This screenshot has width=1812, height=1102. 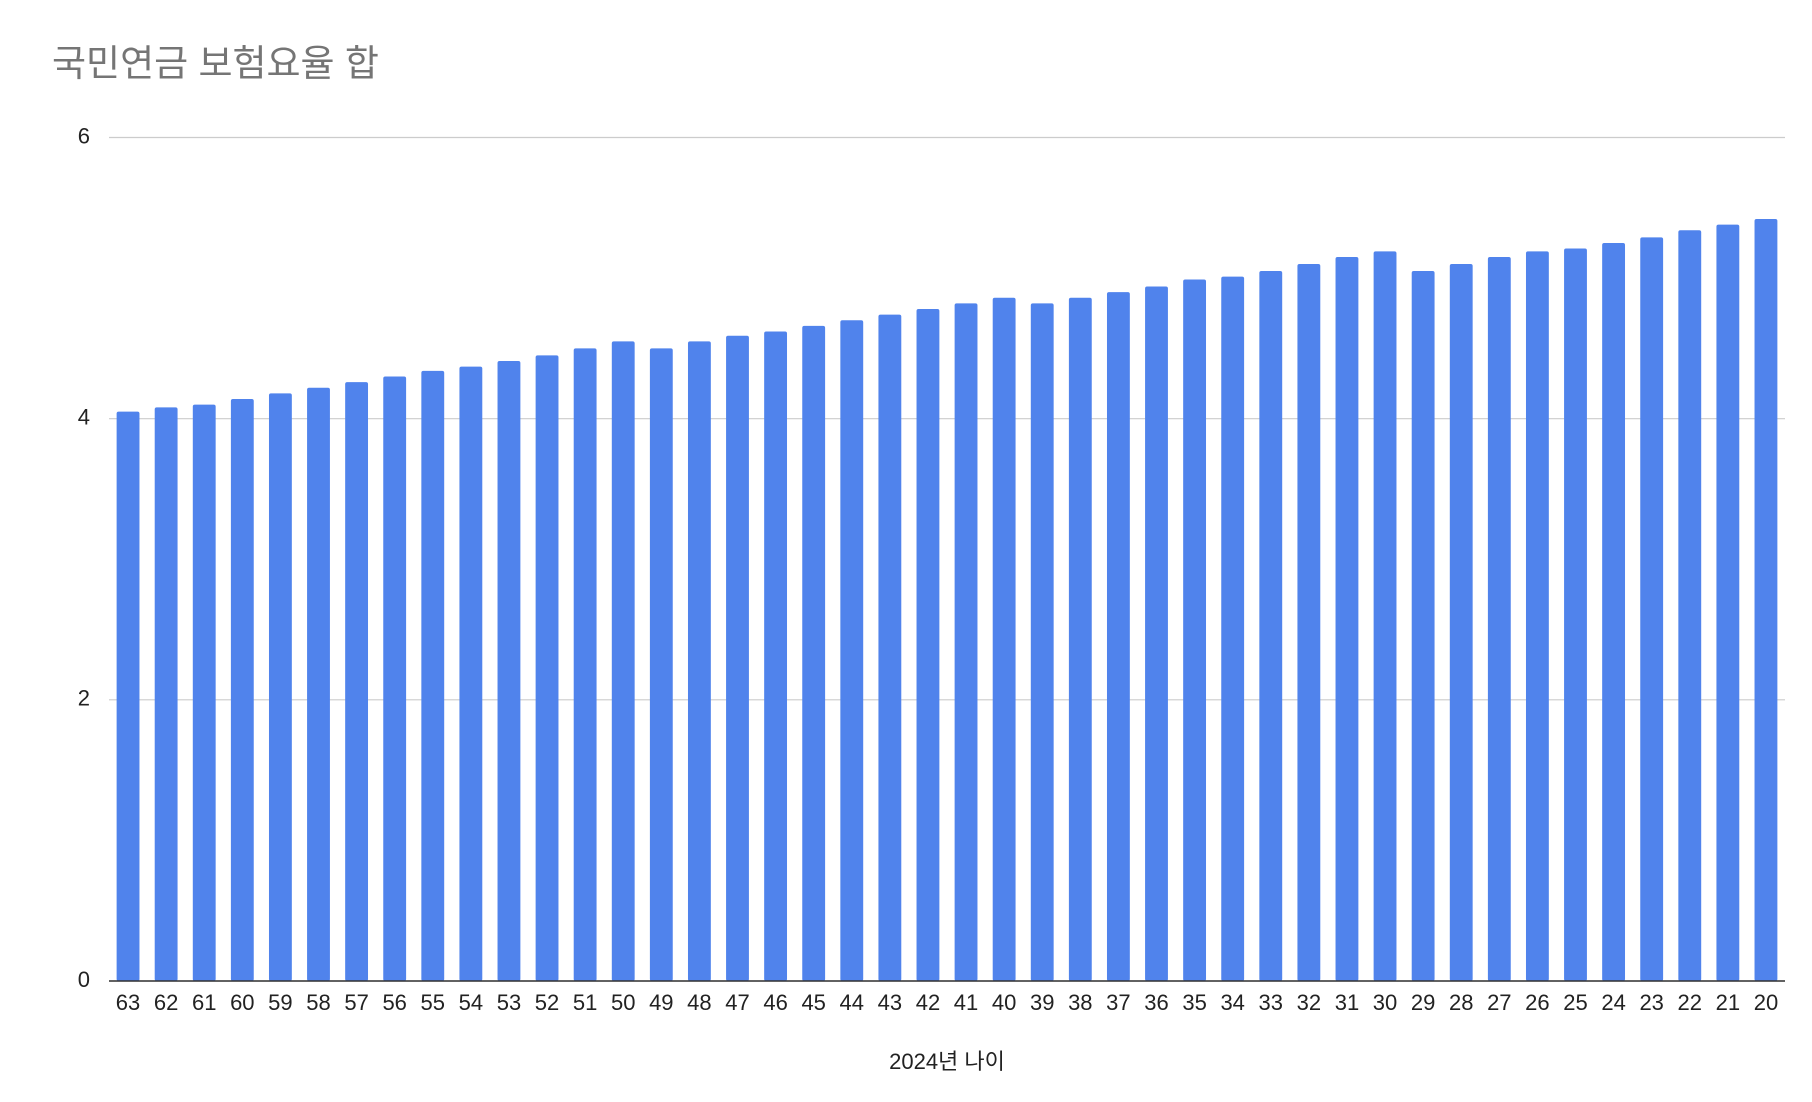 What do you see at coordinates (1080, 1002) in the screenshot?
I see `x-tick-label: 38` at bounding box center [1080, 1002].